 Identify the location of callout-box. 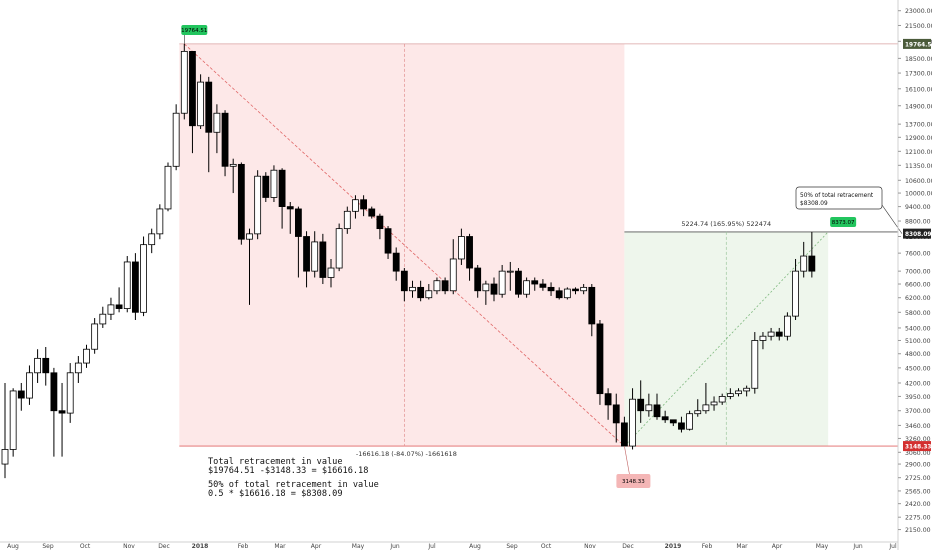
(839, 198).